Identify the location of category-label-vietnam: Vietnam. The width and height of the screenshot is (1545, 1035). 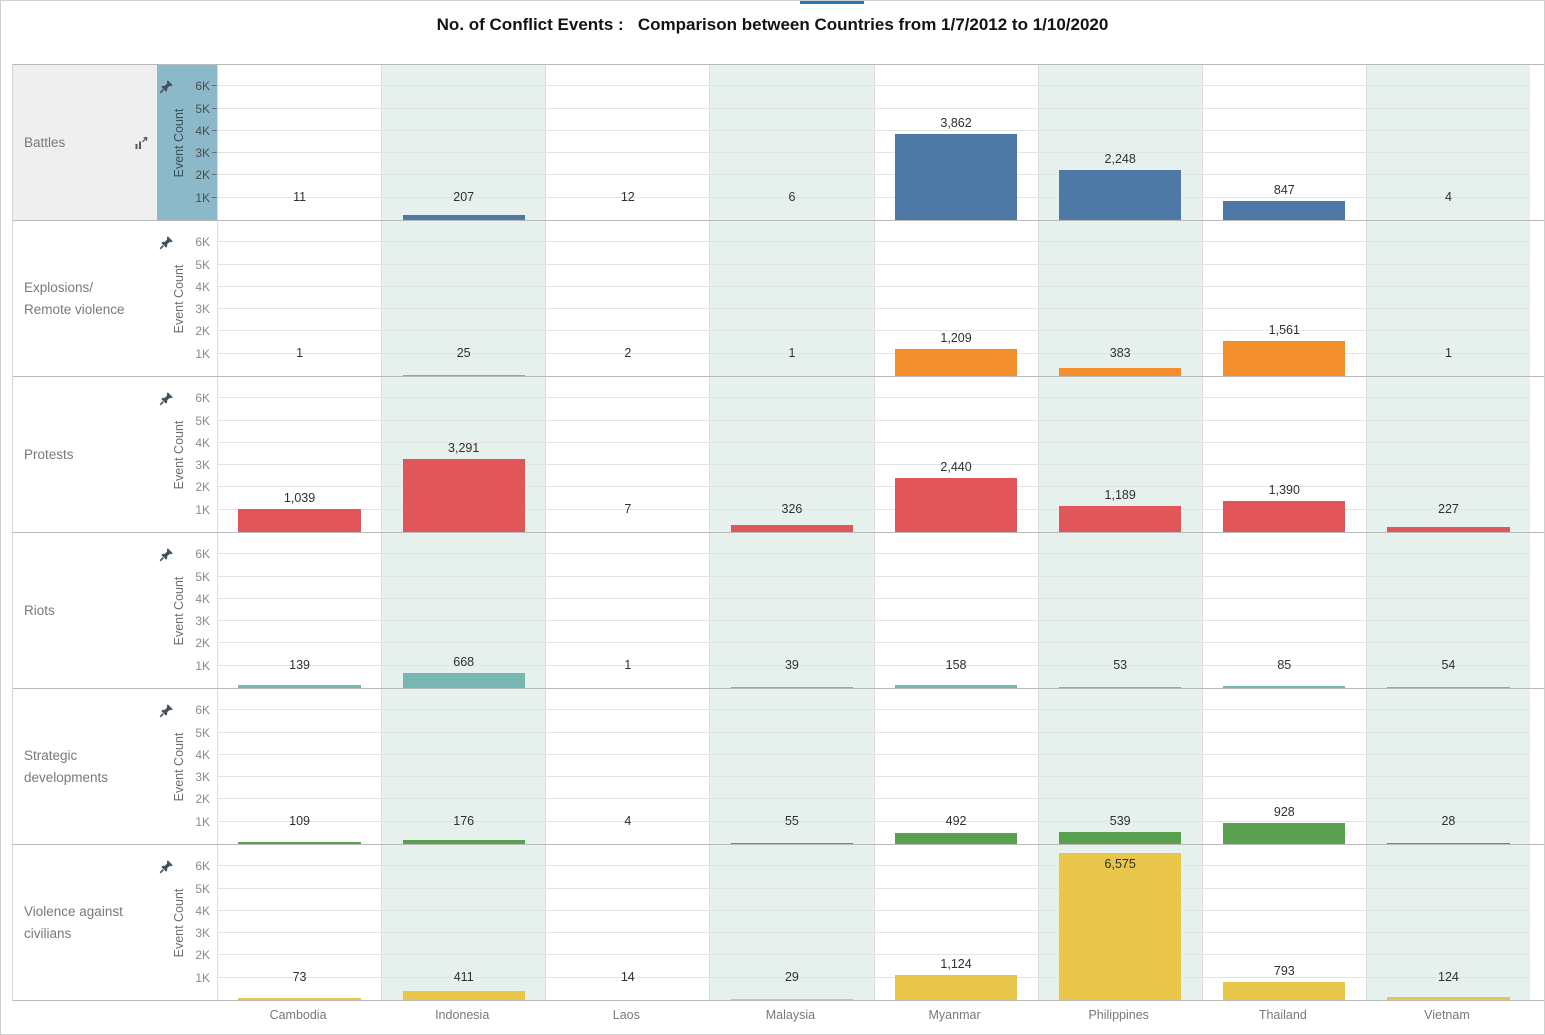
(1447, 1015).